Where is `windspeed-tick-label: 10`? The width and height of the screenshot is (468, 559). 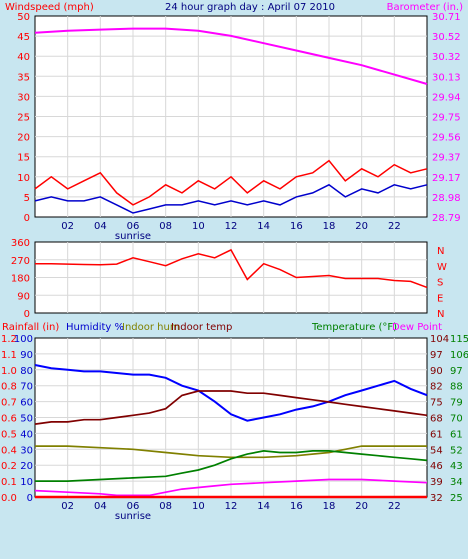
windspeed-tick-label: 10 is located at coordinates (23, 178).